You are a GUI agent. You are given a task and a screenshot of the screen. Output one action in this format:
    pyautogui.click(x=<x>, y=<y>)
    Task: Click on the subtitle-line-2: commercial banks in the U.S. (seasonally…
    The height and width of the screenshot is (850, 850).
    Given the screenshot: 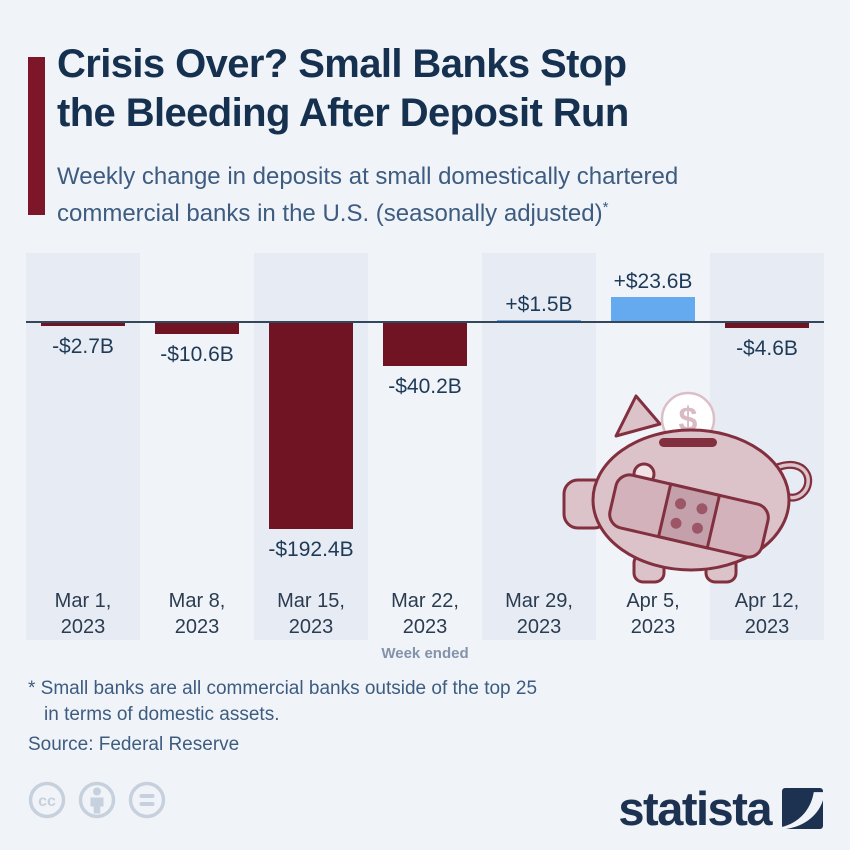 What is the action you would take?
    pyautogui.click(x=333, y=213)
    